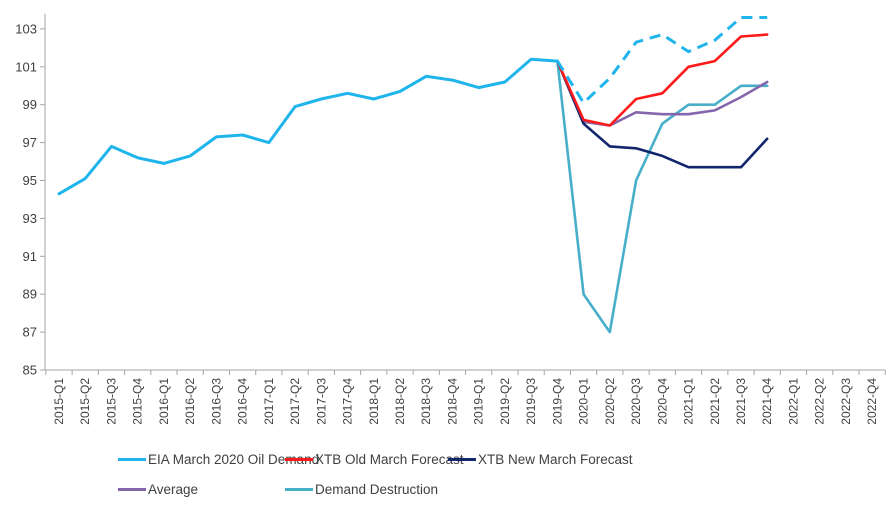 The image size is (896, 506). What do you see at coordinates (30, 104) in the screenshot?
I see `y-tick-label: 99` at bounding box center [30, 104].